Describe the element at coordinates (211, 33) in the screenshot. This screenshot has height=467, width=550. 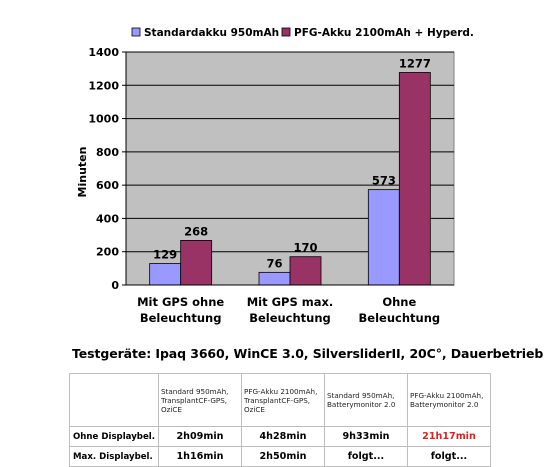
I see `legend-label: Standardakku 950mAh` at that location.